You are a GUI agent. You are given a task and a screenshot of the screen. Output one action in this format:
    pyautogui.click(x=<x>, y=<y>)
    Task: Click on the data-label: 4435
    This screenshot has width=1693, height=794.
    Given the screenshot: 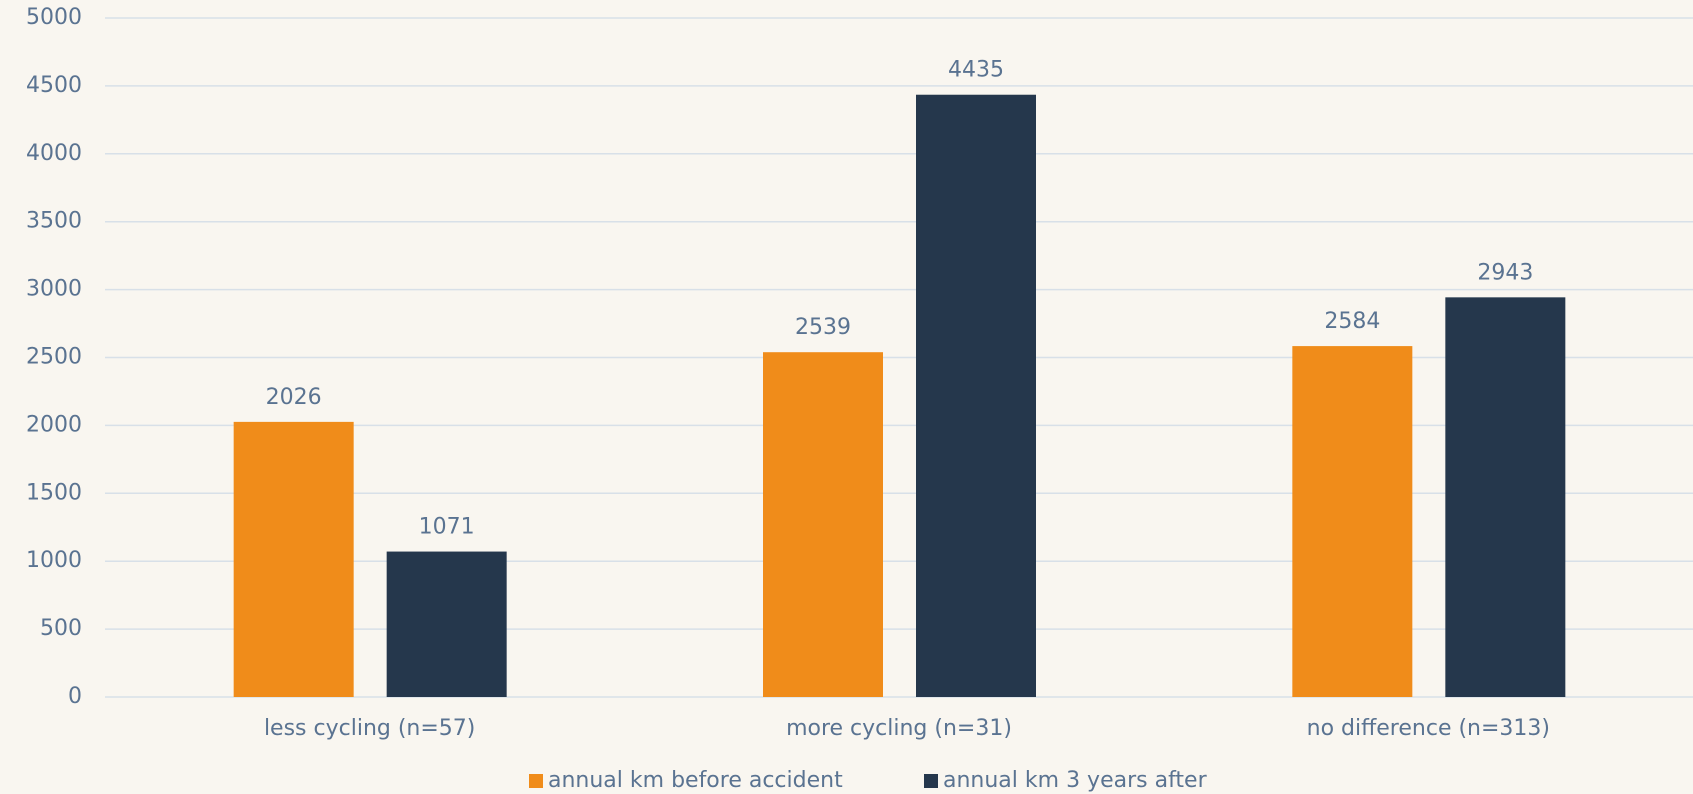 What is the action you would take?
    pyautogui.click(x=976, y=70)
    